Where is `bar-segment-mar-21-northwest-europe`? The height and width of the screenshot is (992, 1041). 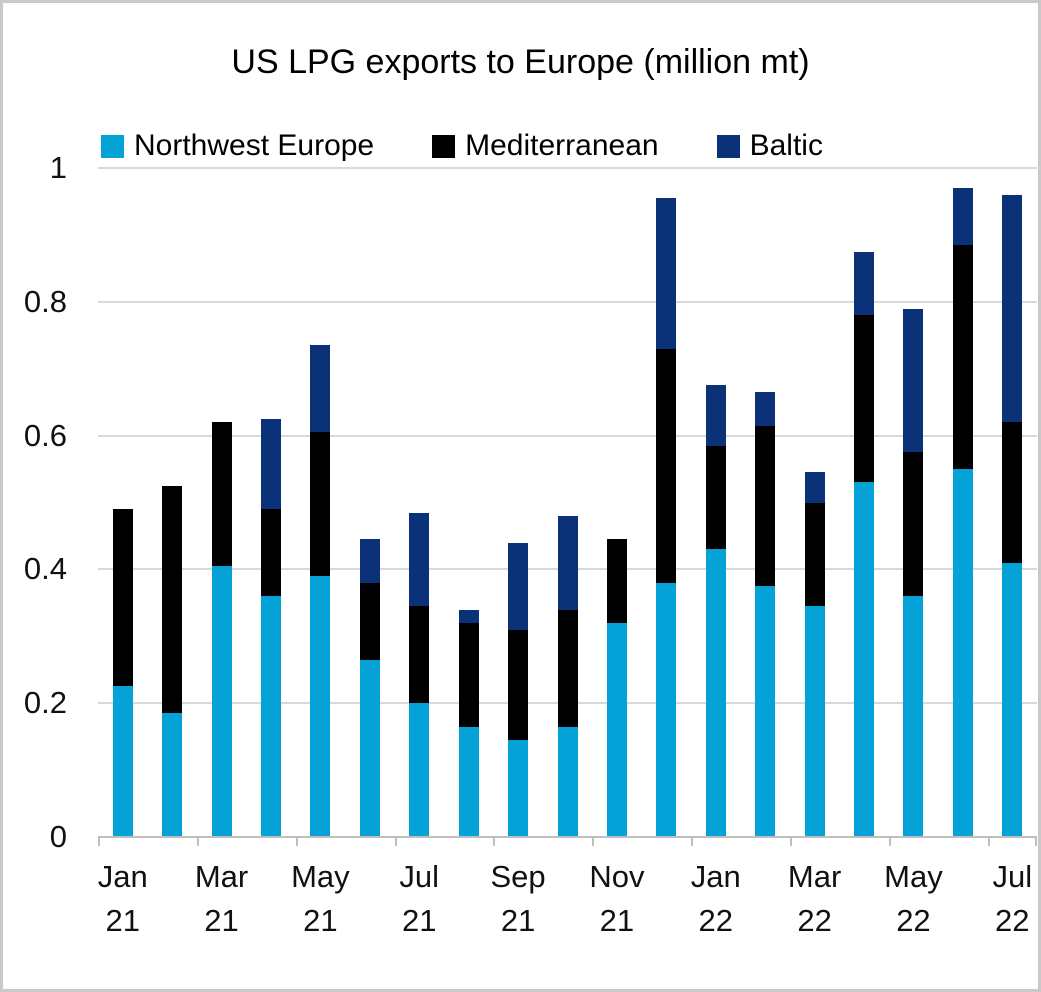 bar-segment-mar-21-northwest-europe is located at coordinates (221, 701).